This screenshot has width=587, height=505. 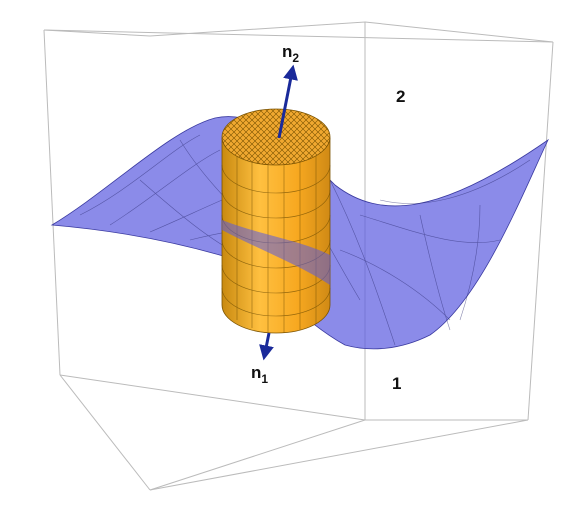 I want to click on cylinder, so click(x=276, y=221).